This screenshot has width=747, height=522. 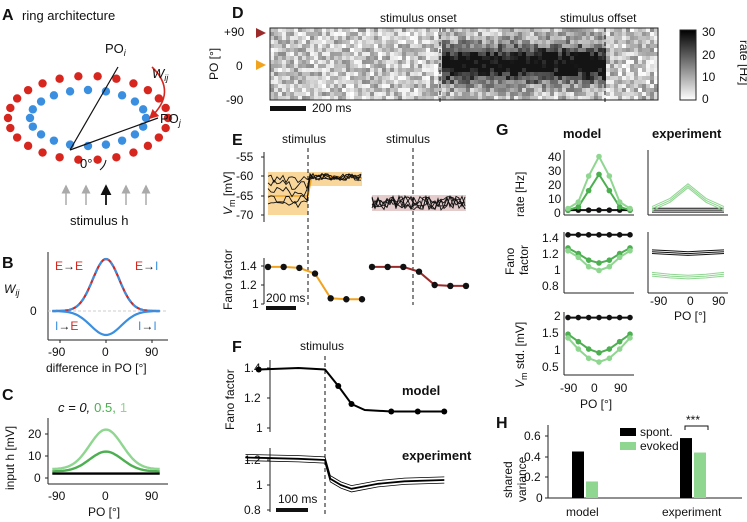 What do you see at coordinates (709, 32) in the screenshot?
I see `cb-tick: 30` at bounding box center [709, 32].